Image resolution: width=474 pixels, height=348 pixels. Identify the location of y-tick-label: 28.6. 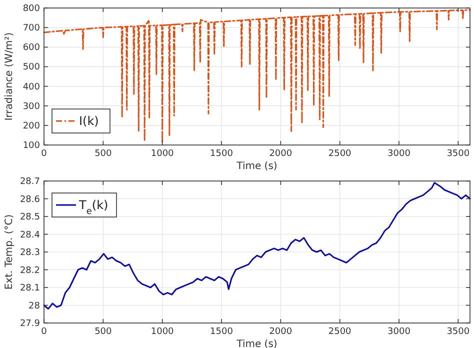
(30, 199).